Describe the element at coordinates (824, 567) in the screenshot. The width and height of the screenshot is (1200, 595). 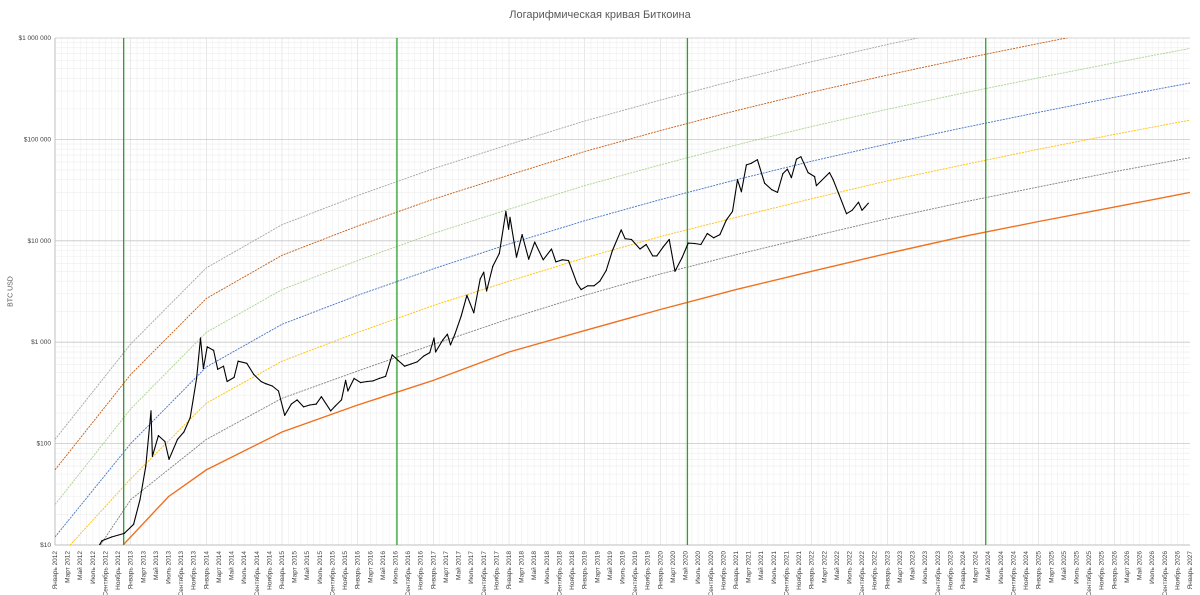
I see `x-tick-label: Март 2022` at that location.